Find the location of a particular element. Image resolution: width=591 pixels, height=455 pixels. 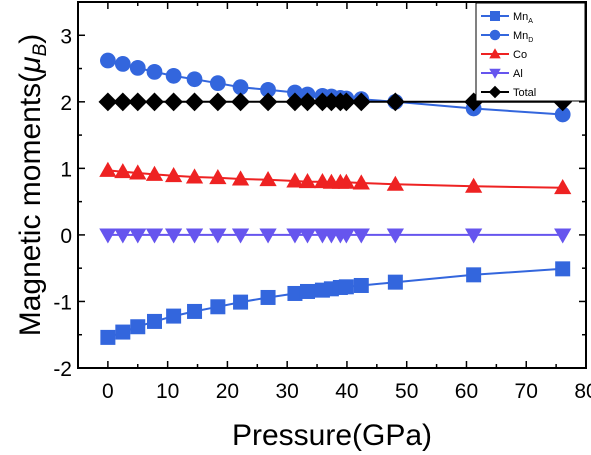

legend-label-name: Al is located at coordinates (518, 74).